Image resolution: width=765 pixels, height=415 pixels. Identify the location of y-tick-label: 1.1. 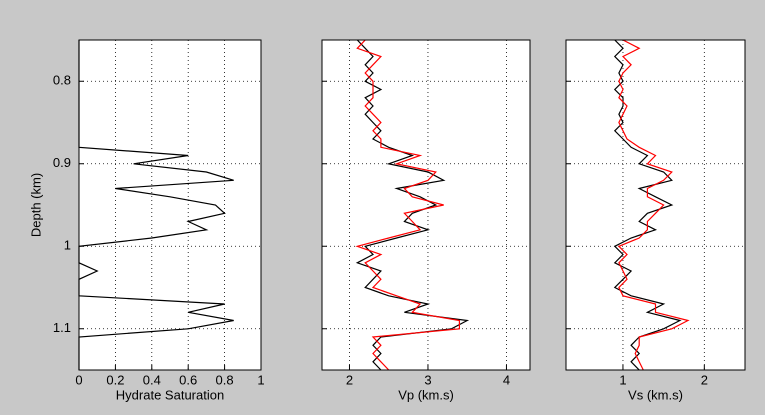
(62, 327).